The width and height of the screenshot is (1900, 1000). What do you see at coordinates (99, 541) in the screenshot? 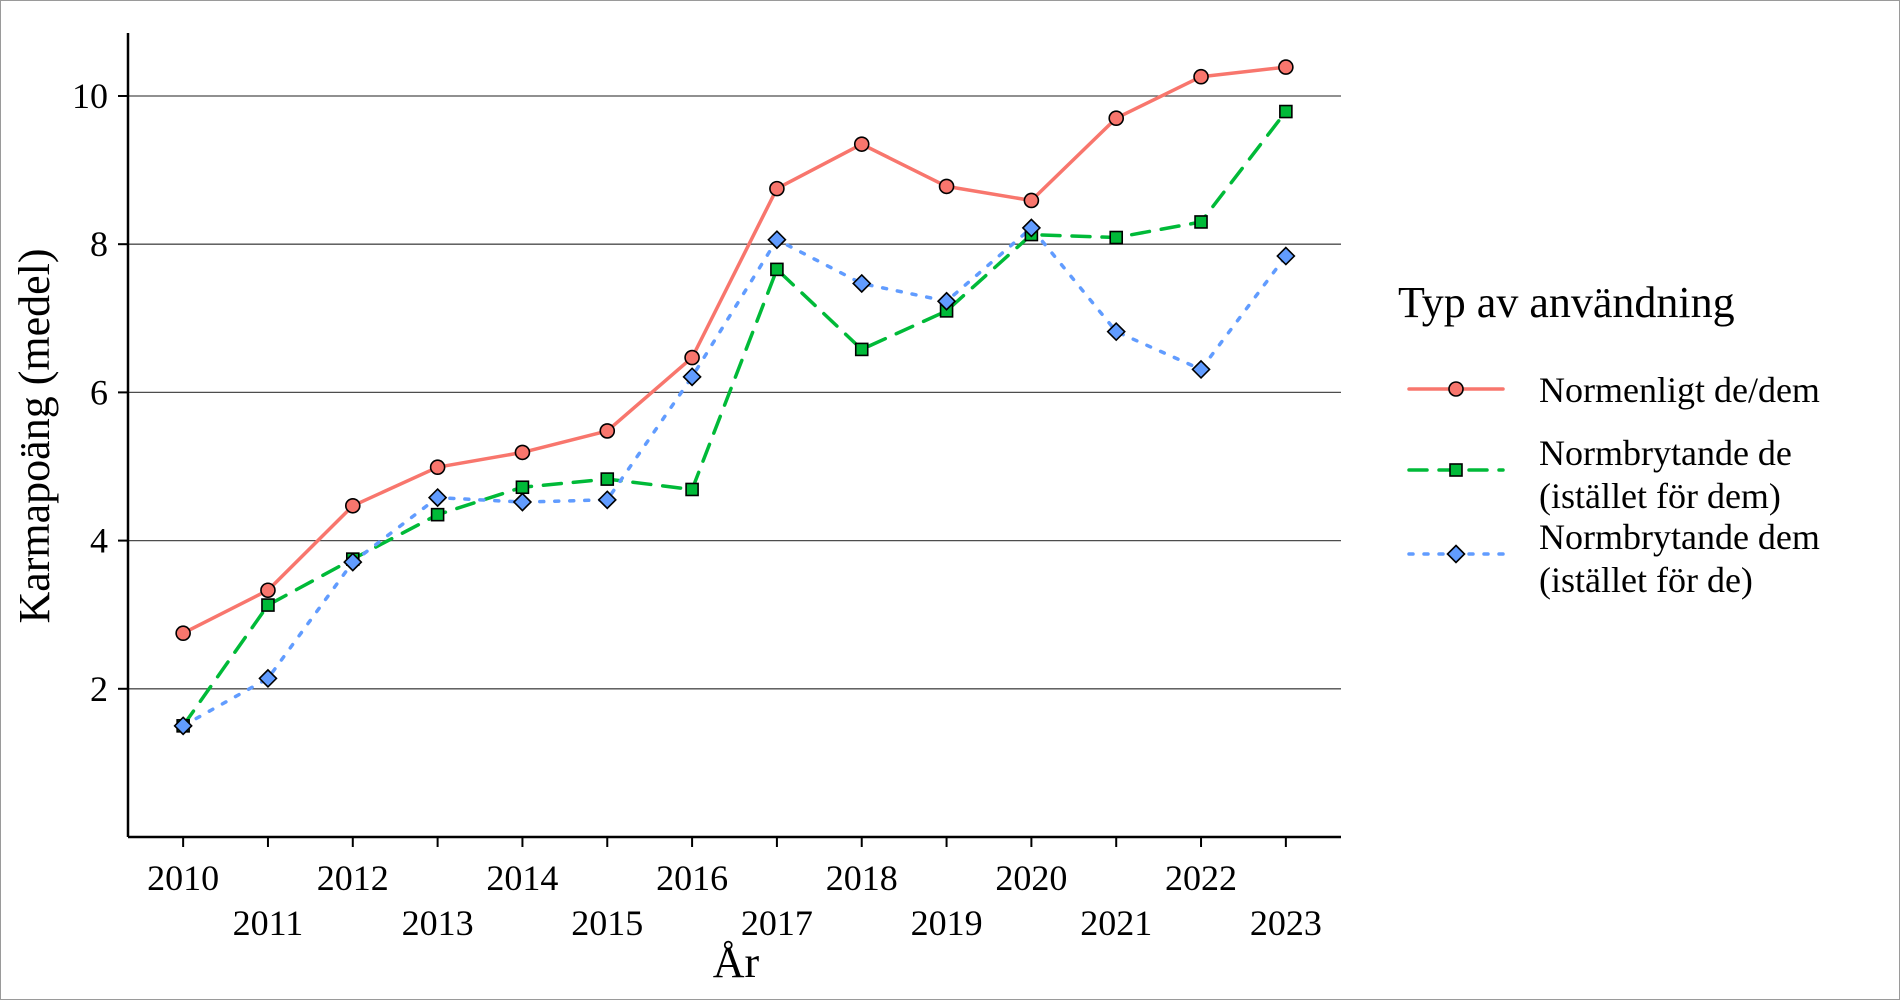
I see `y-tick-label: 4` at bounding box center [99, 541].